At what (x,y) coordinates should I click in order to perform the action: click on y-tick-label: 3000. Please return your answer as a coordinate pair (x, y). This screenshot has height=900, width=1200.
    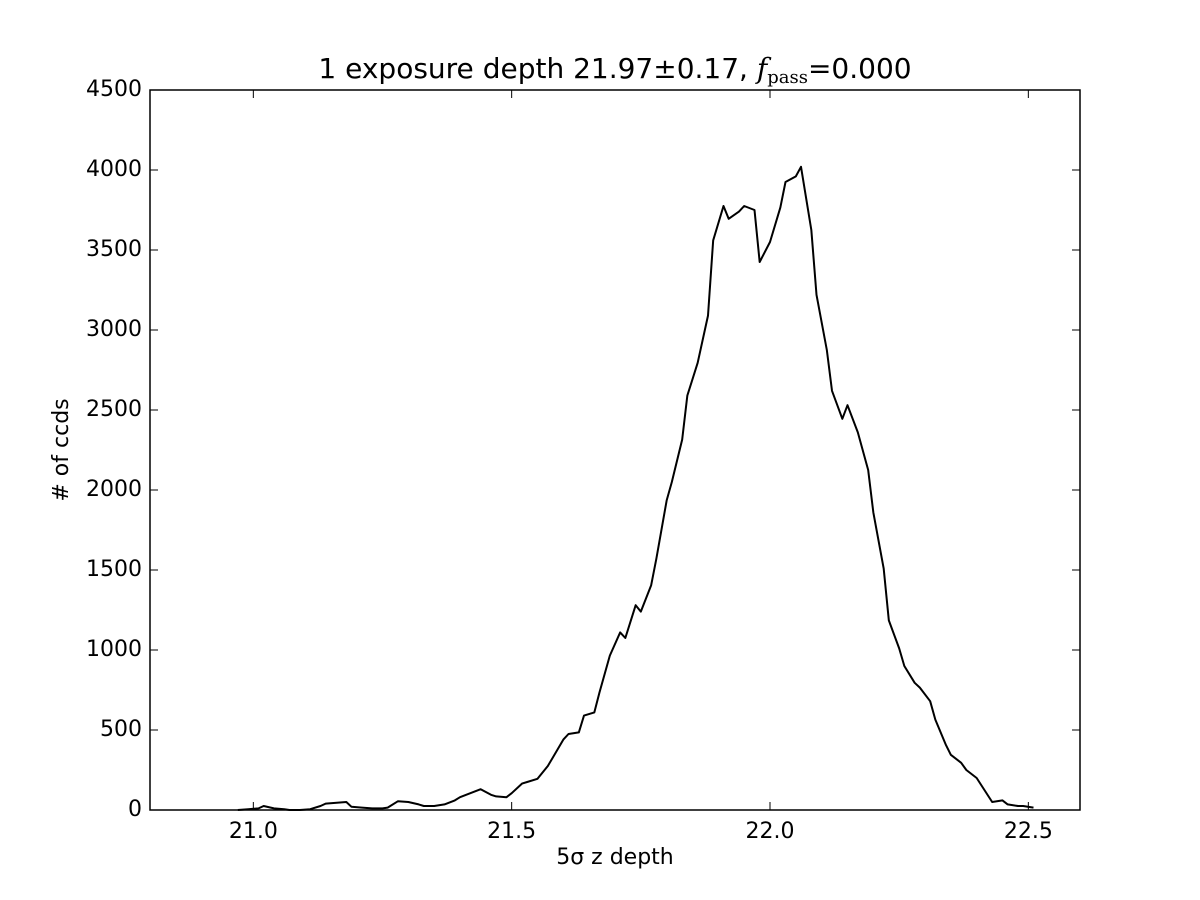
    Looking at the image, I should click on (114, 329).